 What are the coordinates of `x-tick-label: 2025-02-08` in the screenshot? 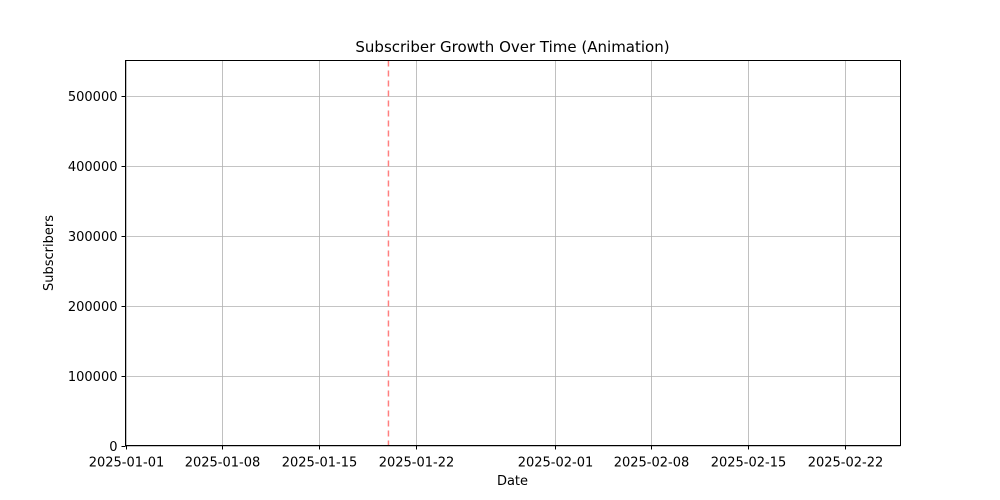 It's located at (652, 463).